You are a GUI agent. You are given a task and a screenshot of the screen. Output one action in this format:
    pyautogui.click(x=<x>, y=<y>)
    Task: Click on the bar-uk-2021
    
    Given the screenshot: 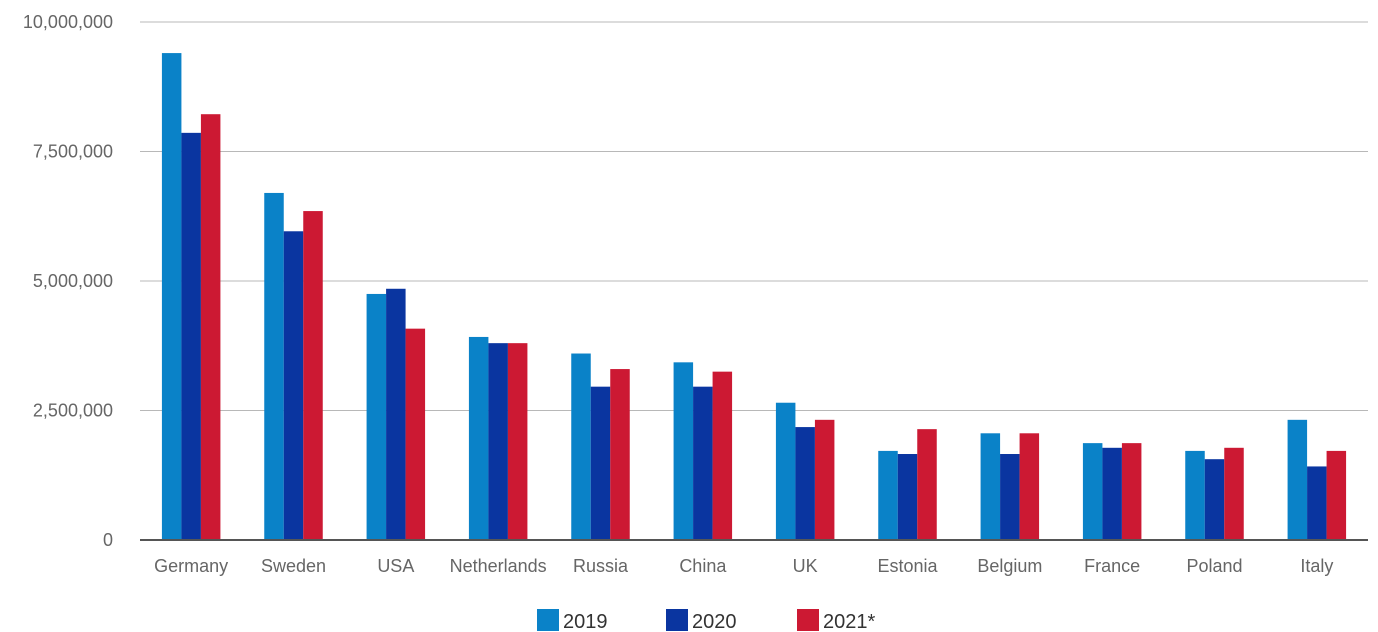 What is the action you would take?
    pyautogui.click(x=824, y=479)
    